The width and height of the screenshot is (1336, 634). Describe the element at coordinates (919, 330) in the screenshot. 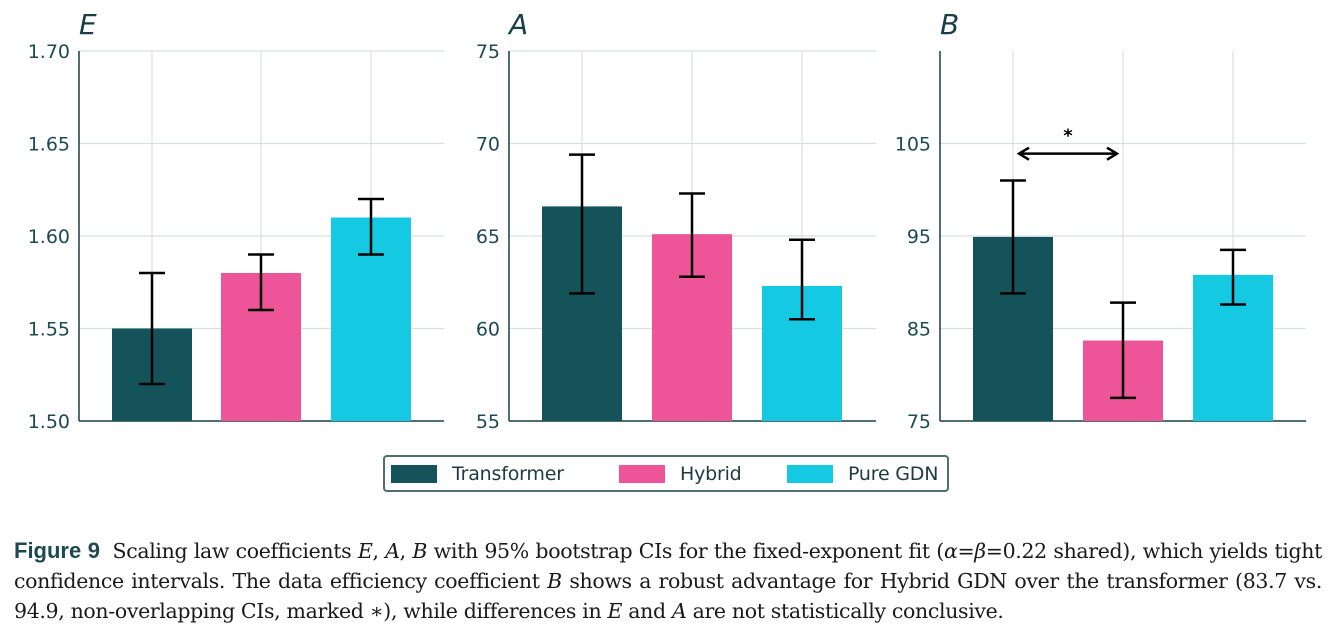

I see `panel-b-ytick-label: 85` at that location.